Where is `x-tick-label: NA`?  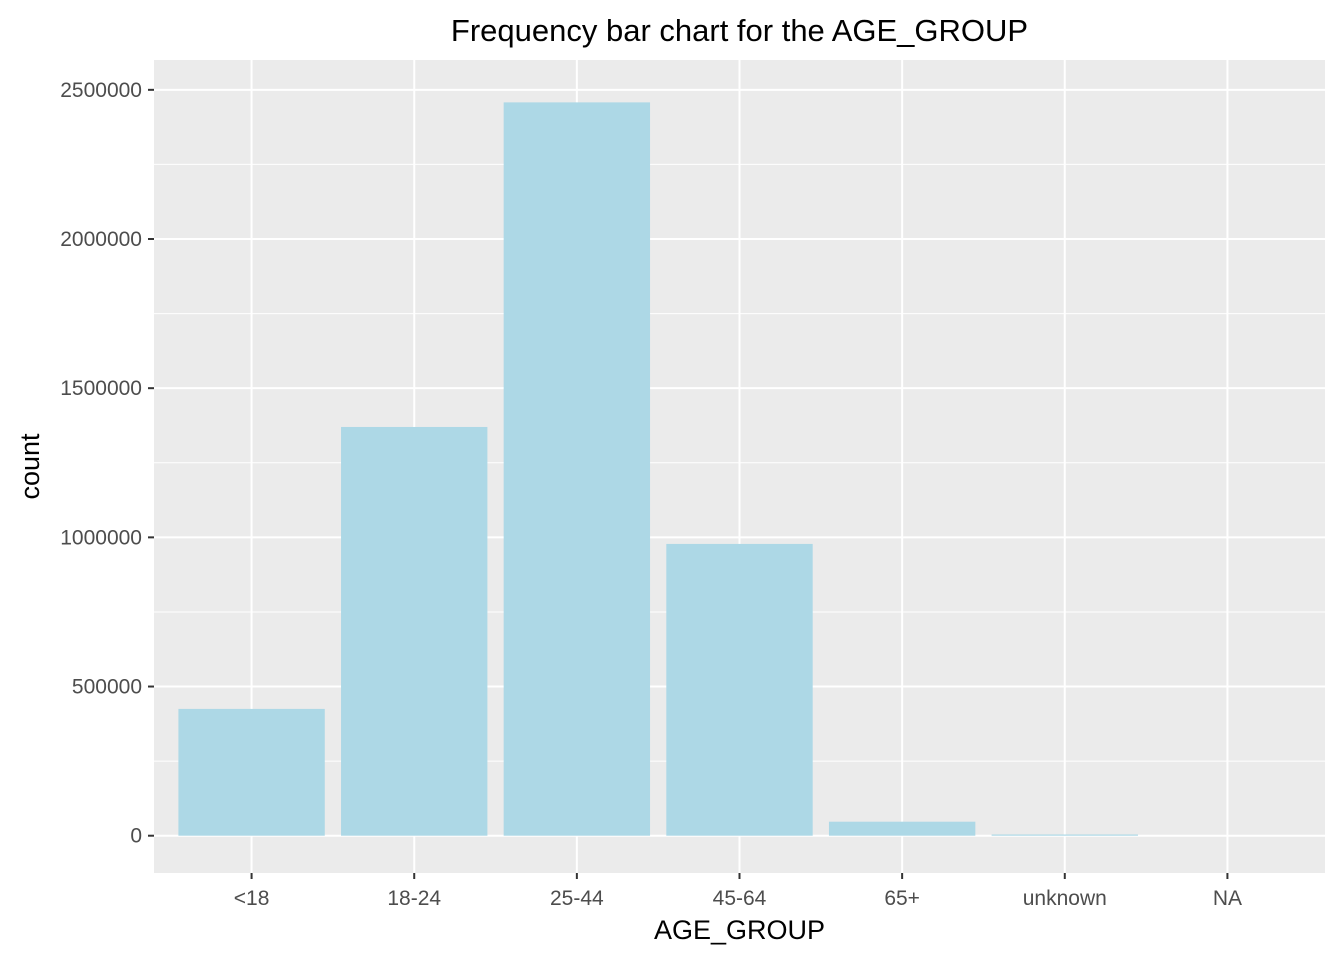 x-tick-label: NA is located at coordinates (1227, 898).